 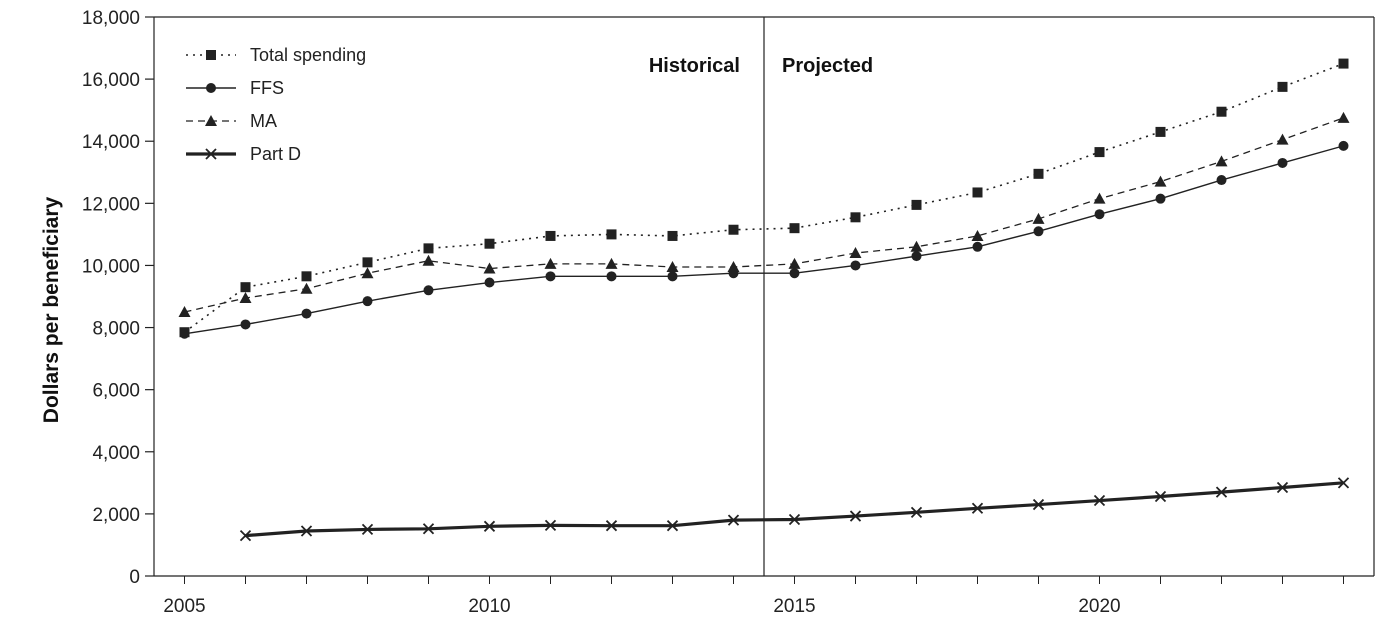 I want to click on y-tick-label: 18,000, so click(x=111, y=18).